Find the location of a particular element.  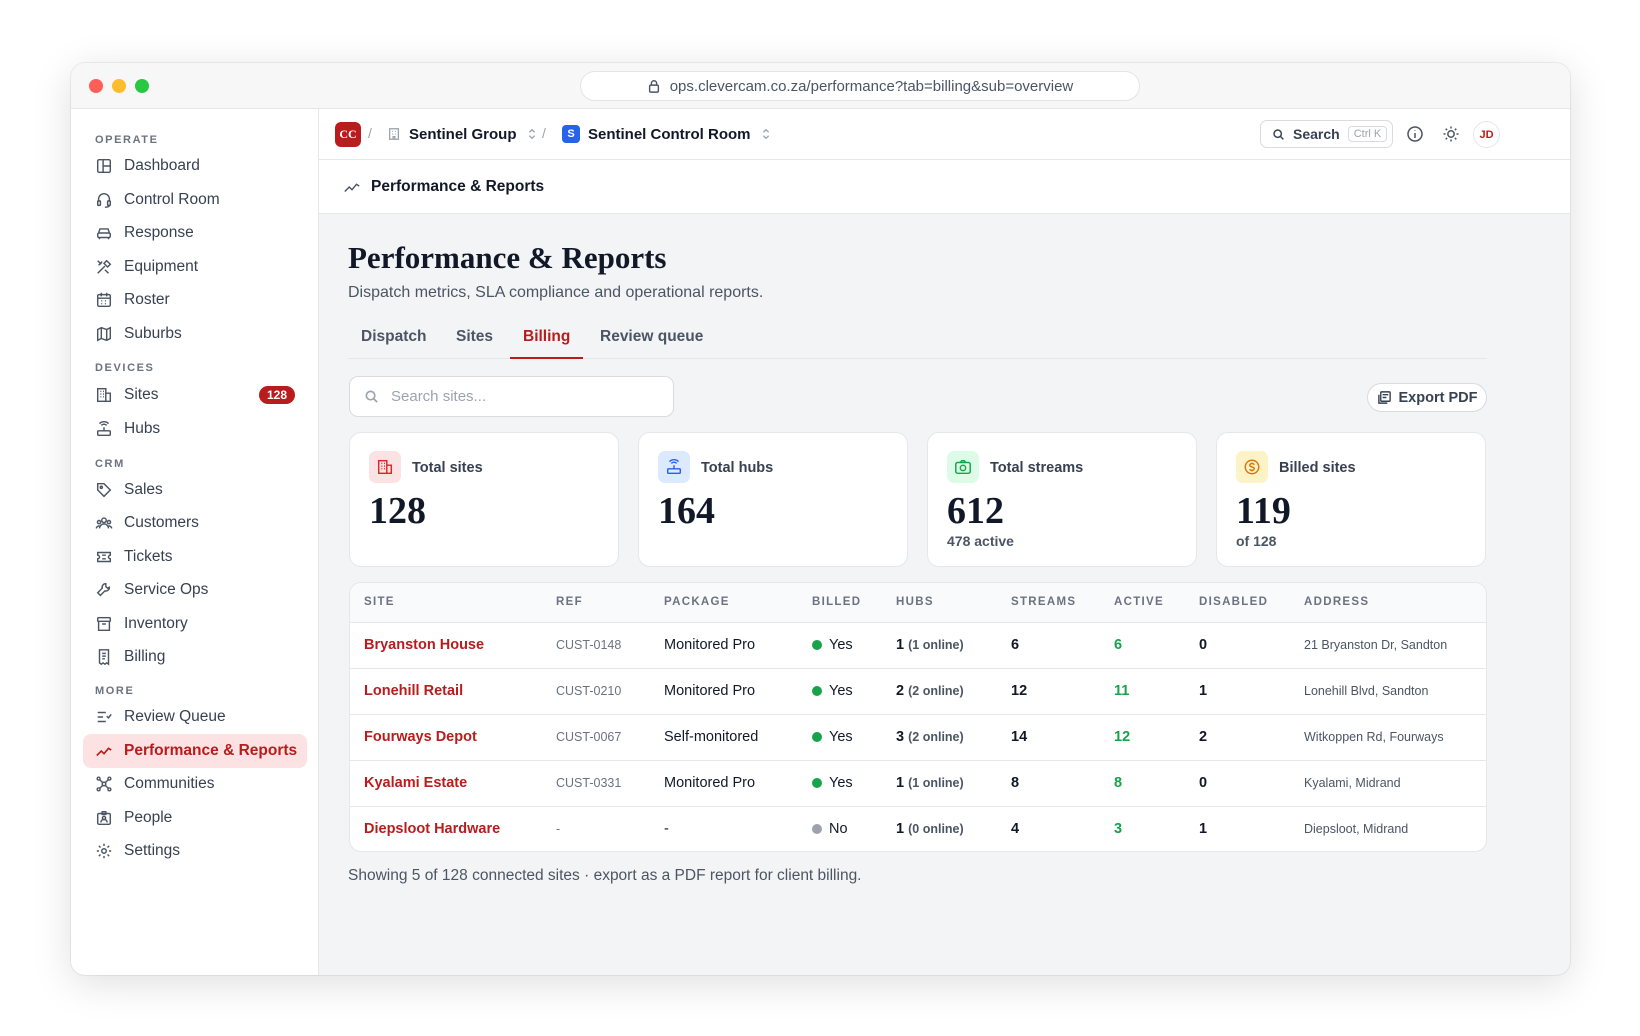

ref-cell: - is located at coordinates (596, 828).